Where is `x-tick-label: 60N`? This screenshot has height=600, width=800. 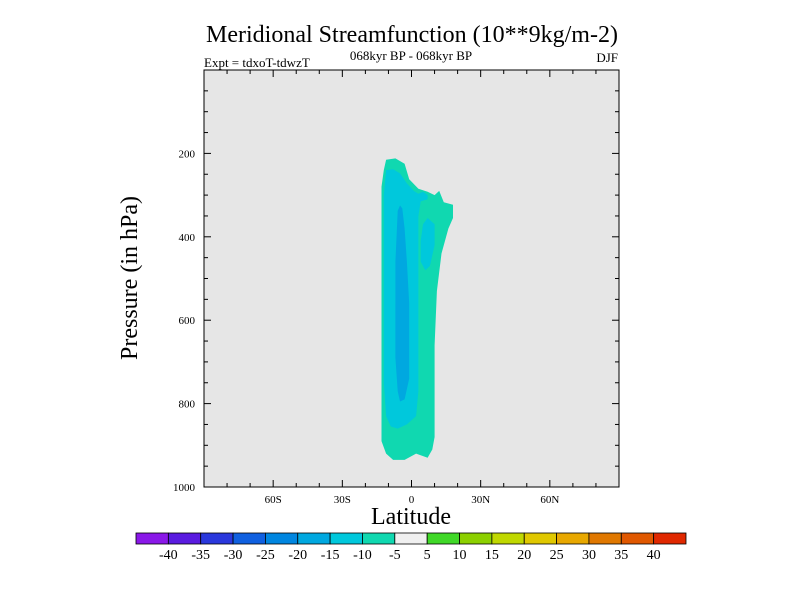
x-tick-label: 60N is located at coordinates (549, 500).